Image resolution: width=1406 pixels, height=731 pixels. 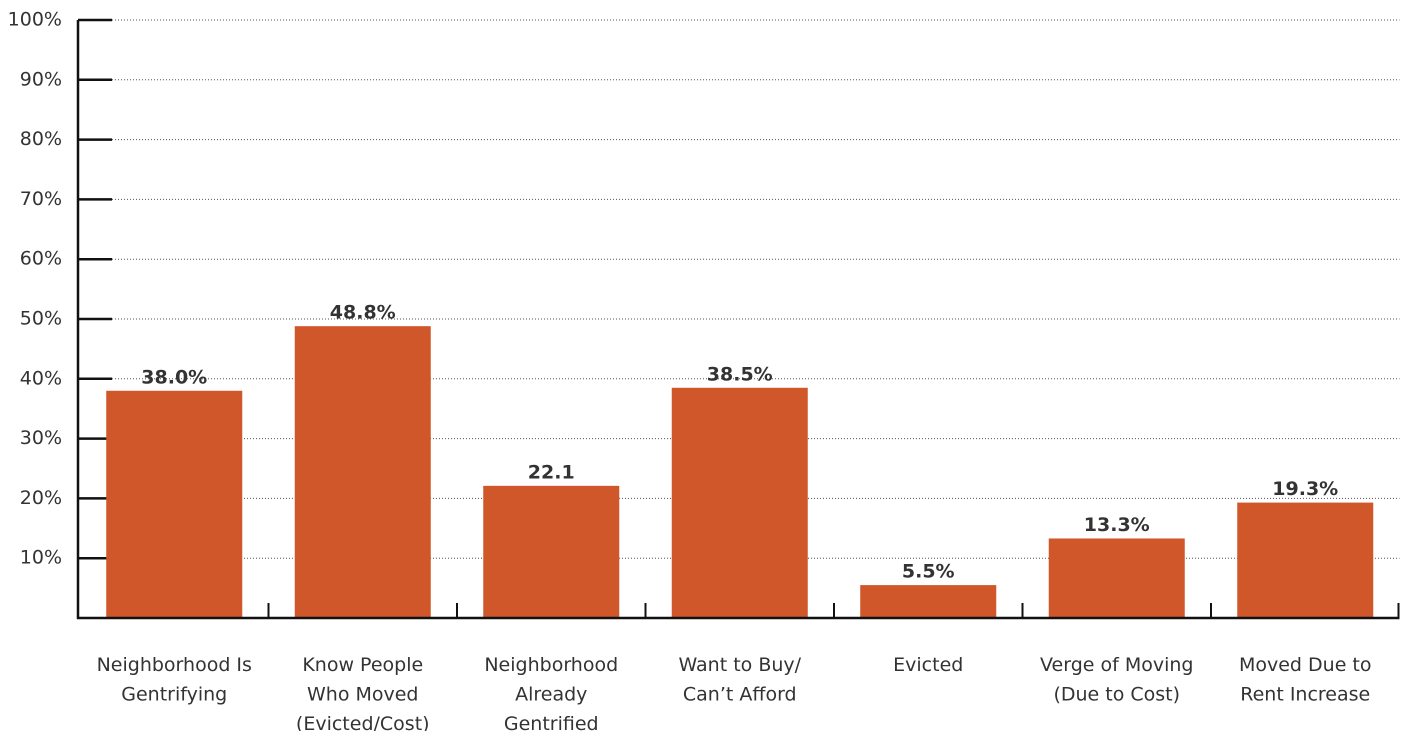 What do you see at coordinates (41, 259) in the screenshot?
I see `y-tick-label: 60%` at bounding box center [41, 259].